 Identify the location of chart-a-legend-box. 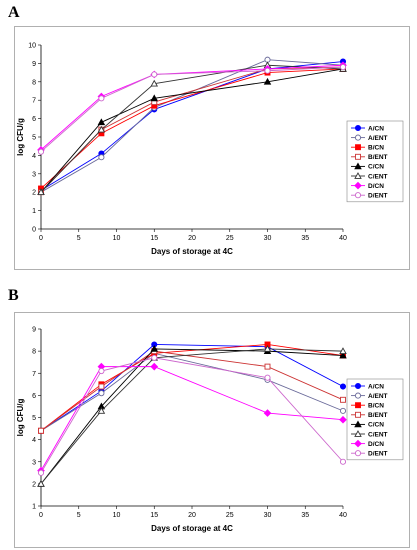
(375, 161).